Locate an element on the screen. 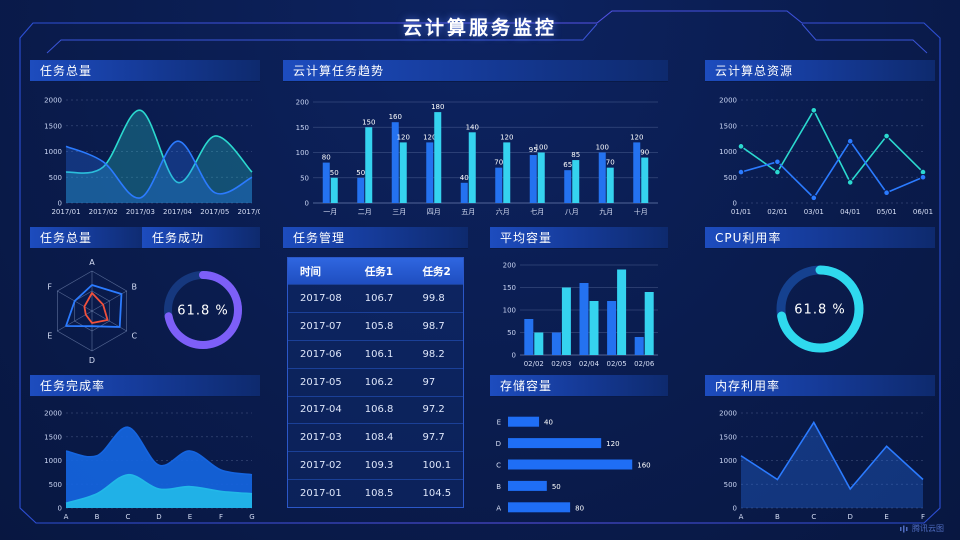 This screenshot has height=540, width=960. watermark-text: 腾讯云图 is located at coordinates (928, 528).